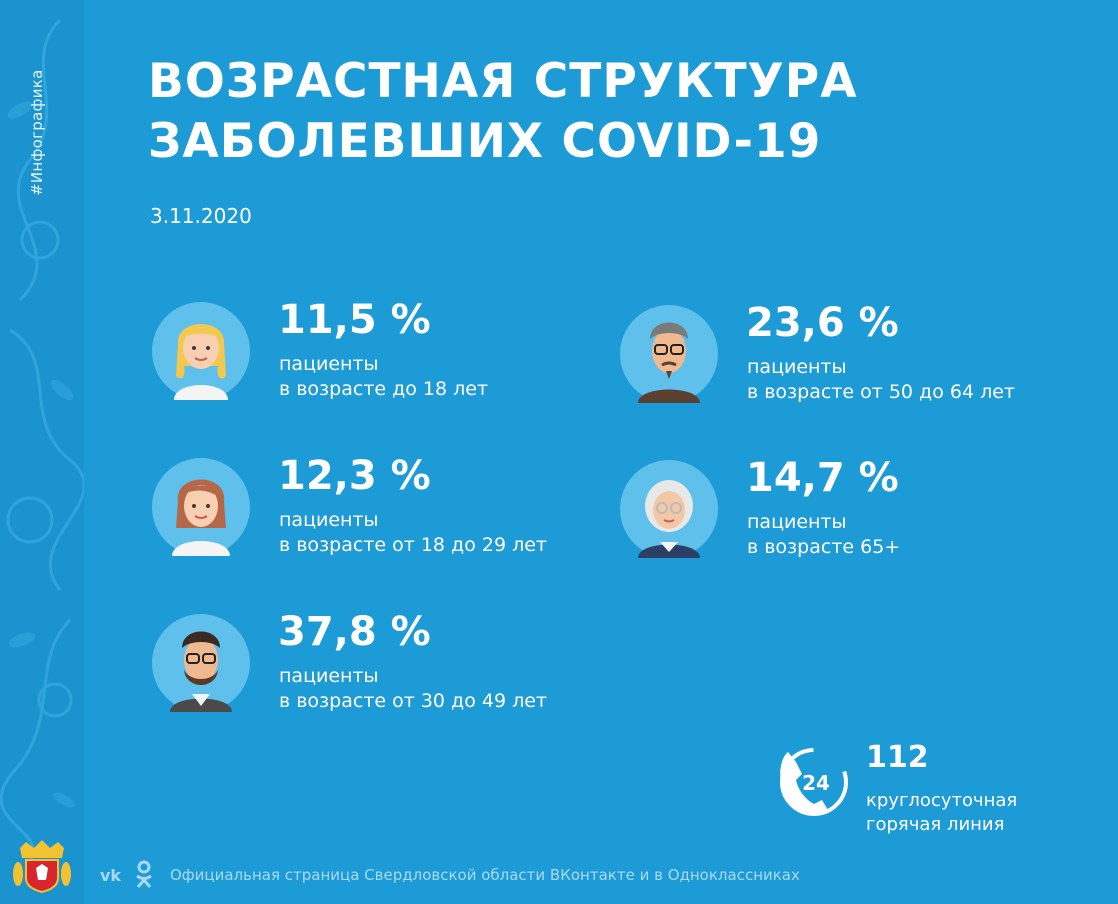 This screenshot has width=1118, height=904. What do you see at coordinates (935, 824) in the screenshot?
I see `hotline-line-2: горячая линия` at bounding box center [935, 824].